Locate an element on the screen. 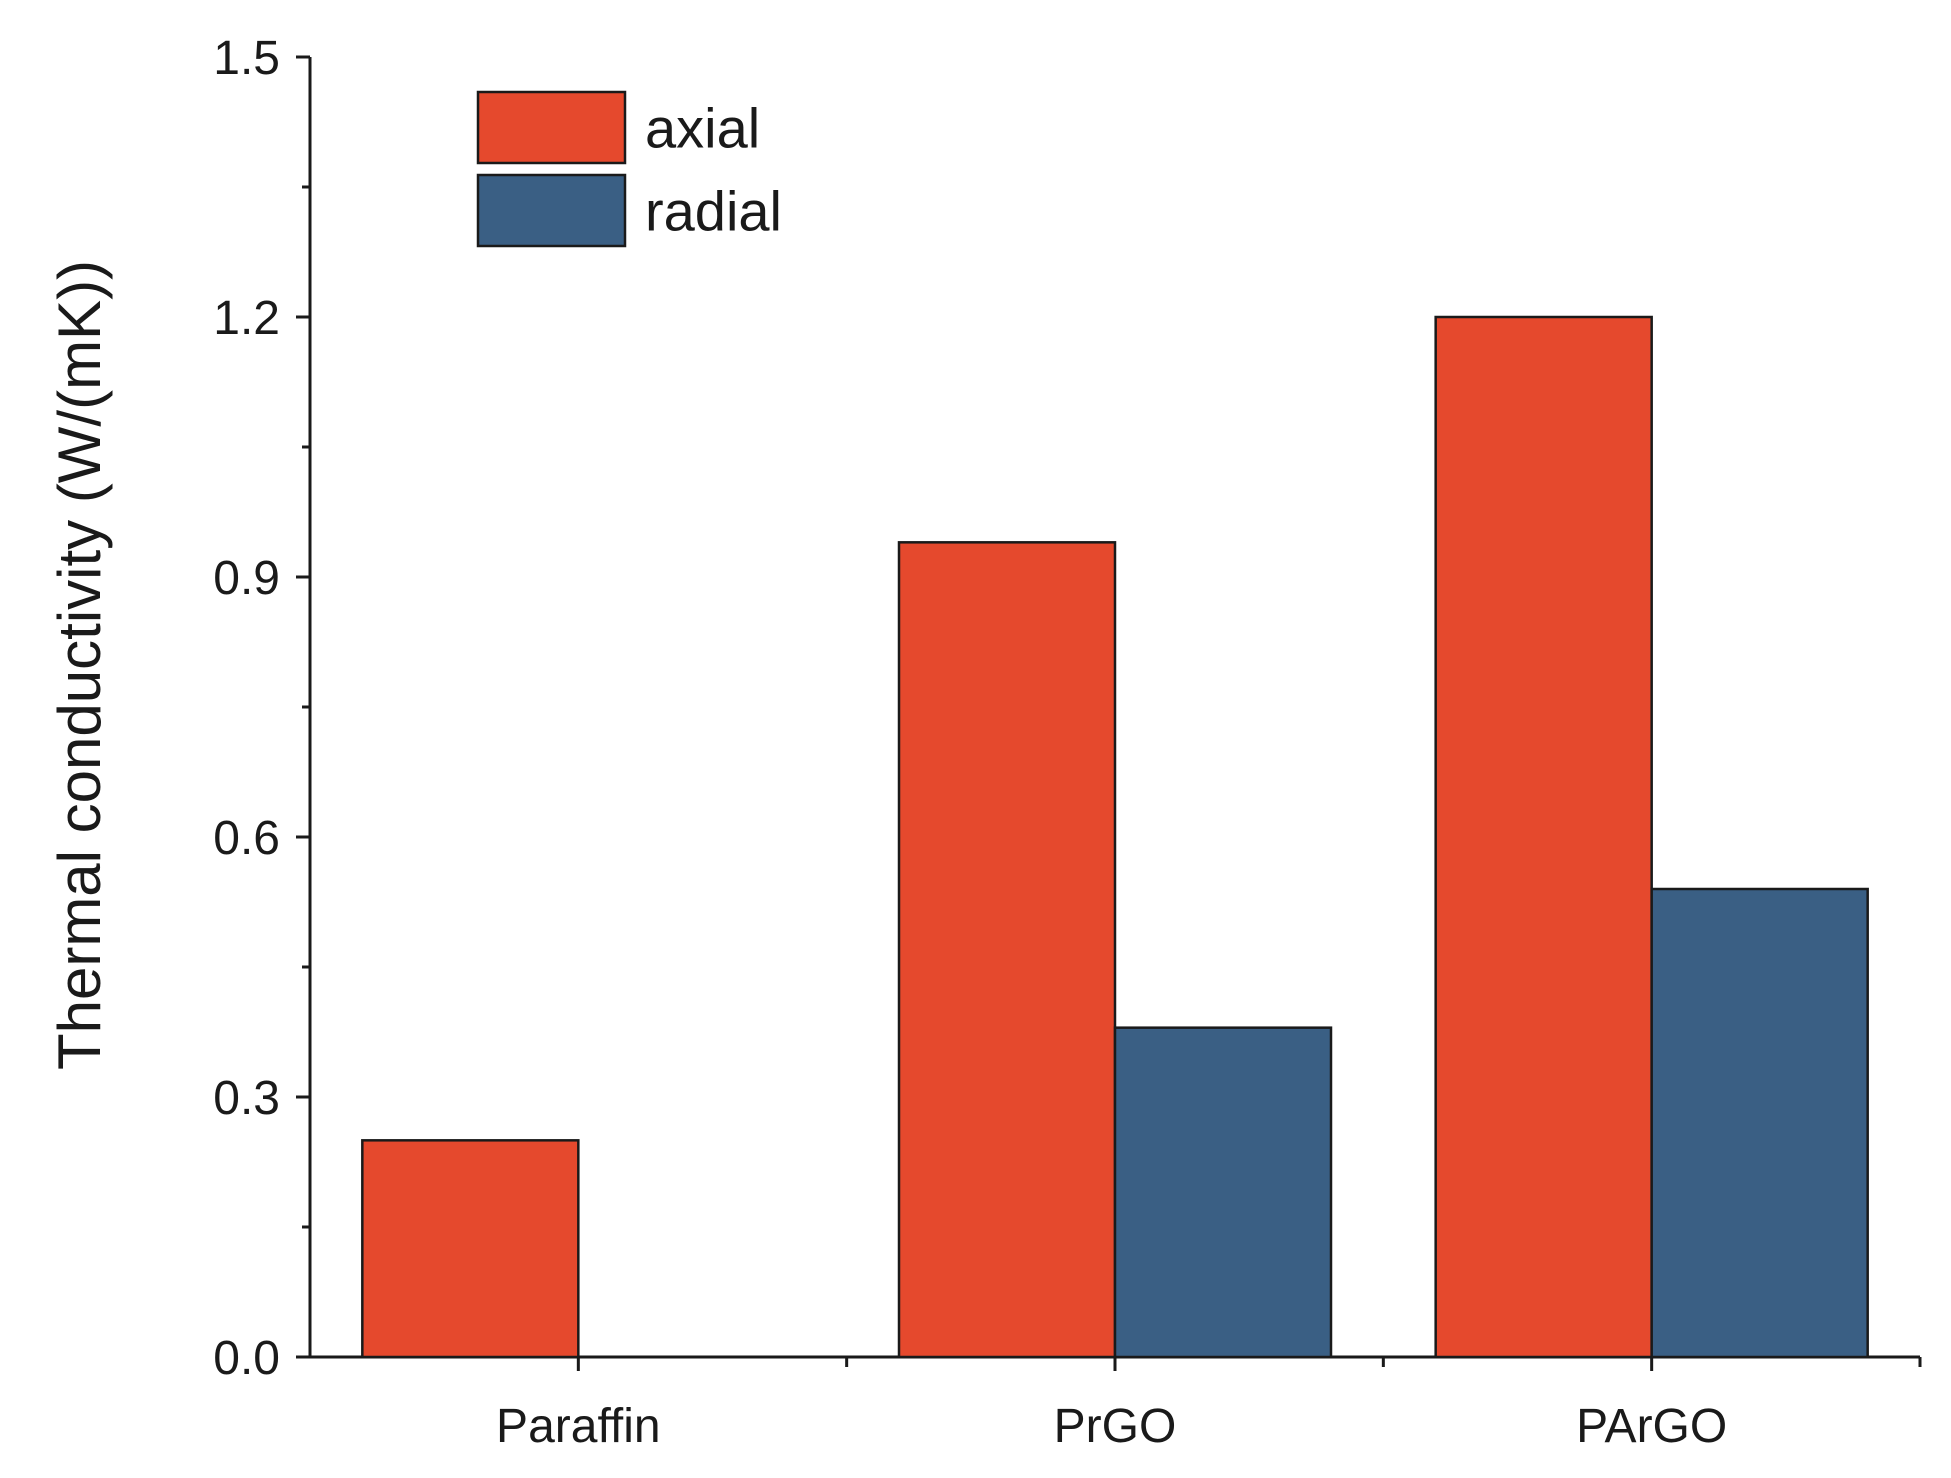 The height and width of the screenshot is (1478, 1951). y-tick-label: 0.9 is located at coordinates (246, 578).